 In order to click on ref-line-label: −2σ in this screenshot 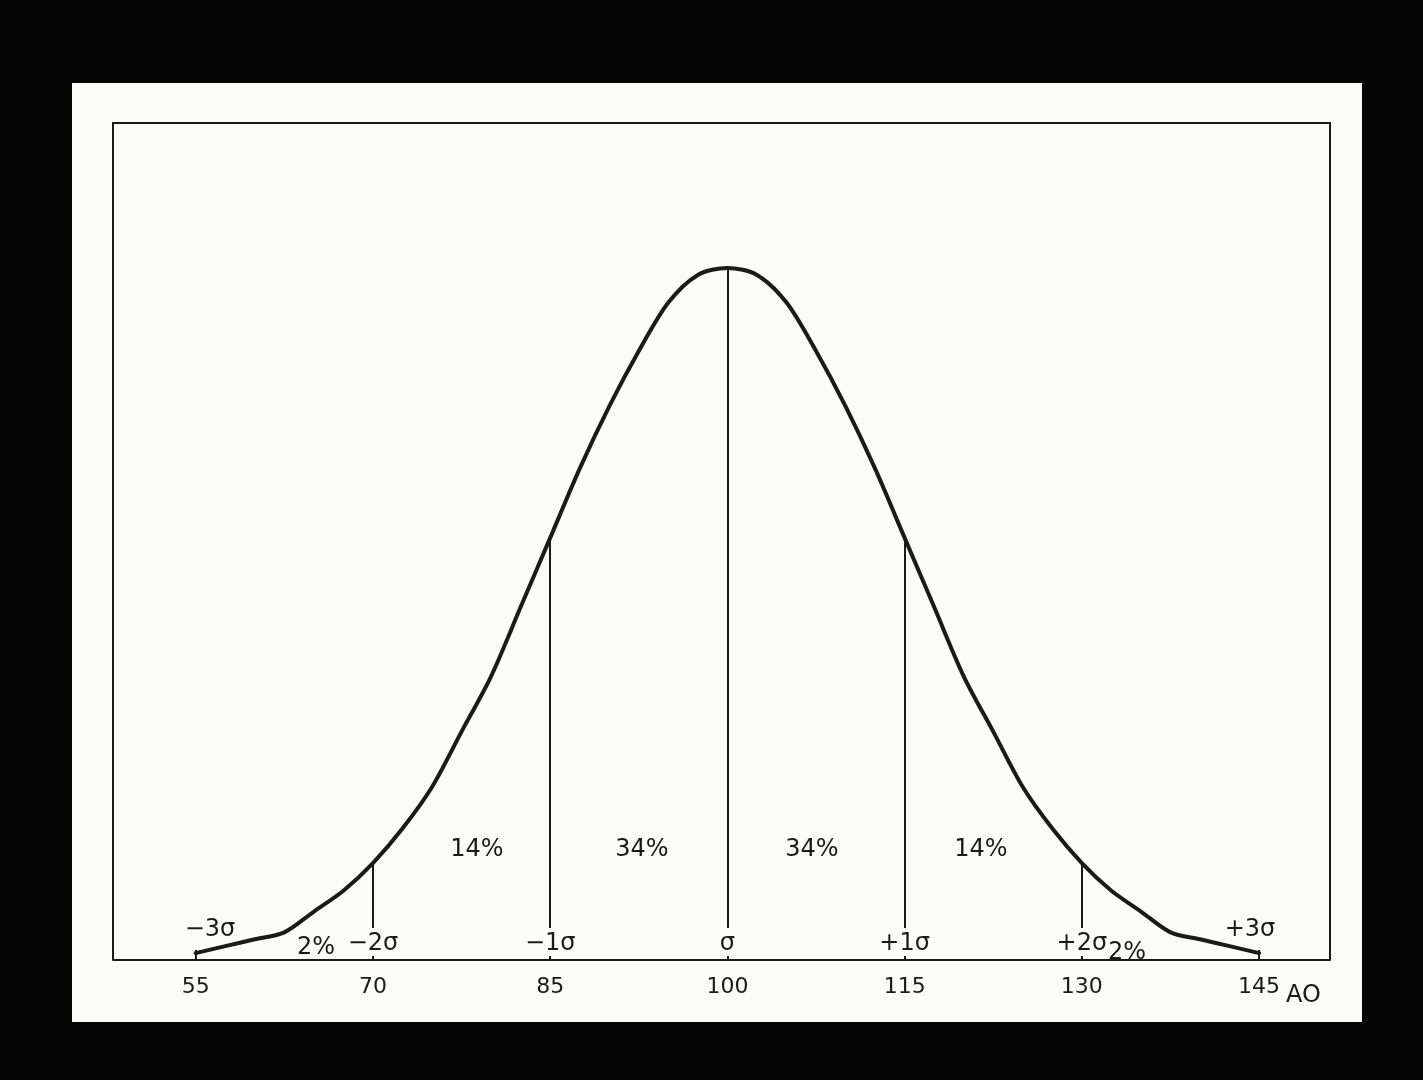, I will do `click(373, 942)`.